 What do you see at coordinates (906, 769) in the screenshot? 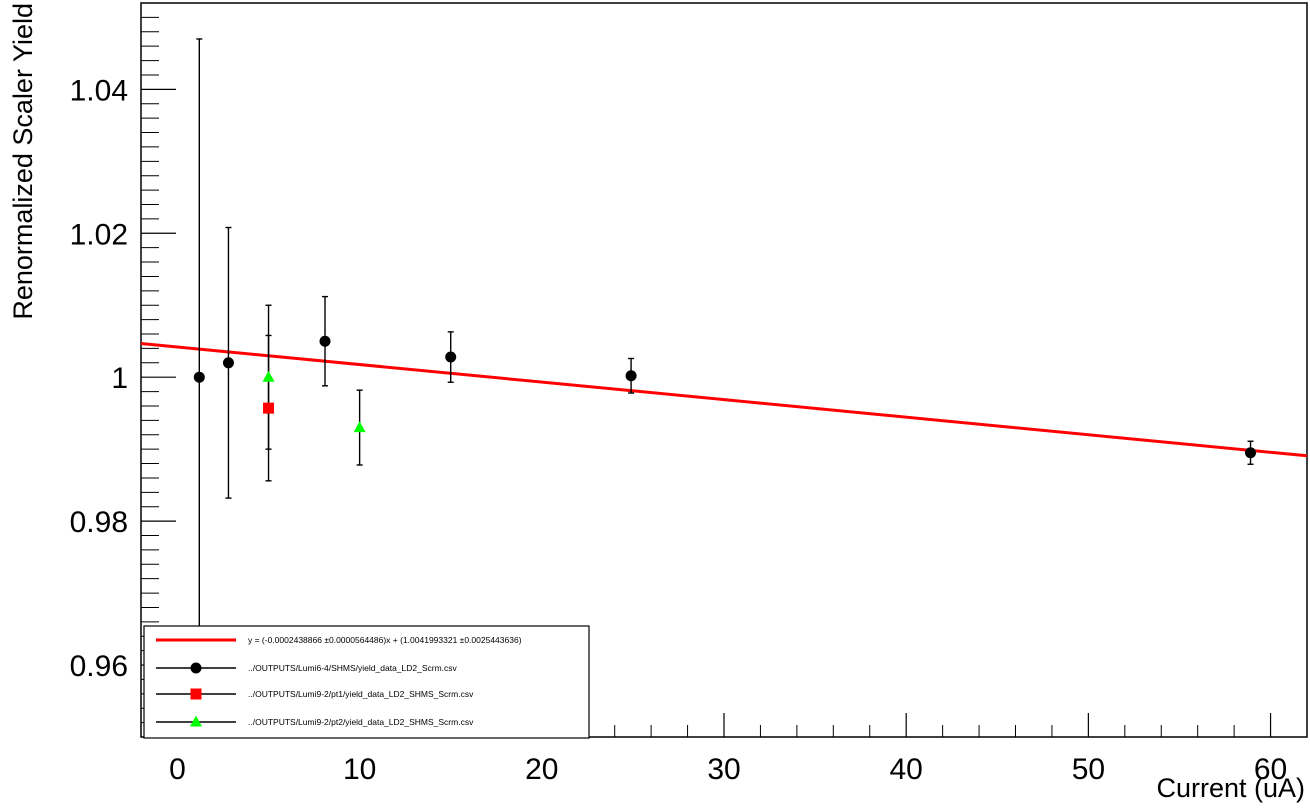
I see `x-tick-label: 40` at bounding box center [906, 769].